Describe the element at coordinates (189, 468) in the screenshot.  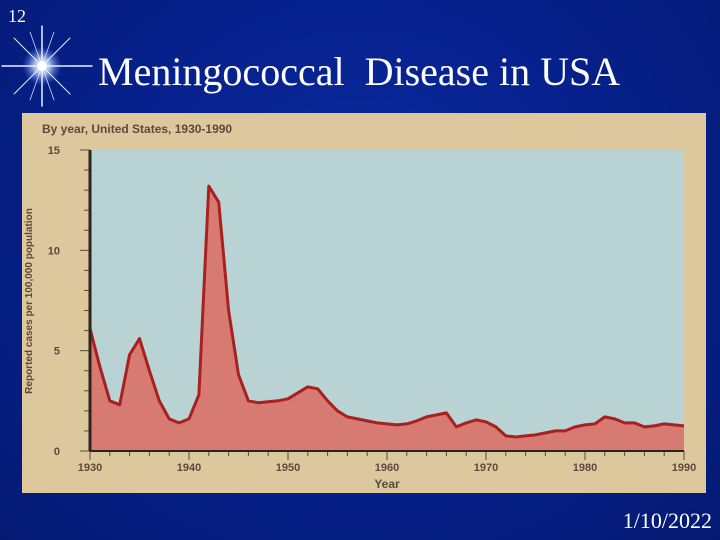
I see `x-tick-label: 1940` at that location.